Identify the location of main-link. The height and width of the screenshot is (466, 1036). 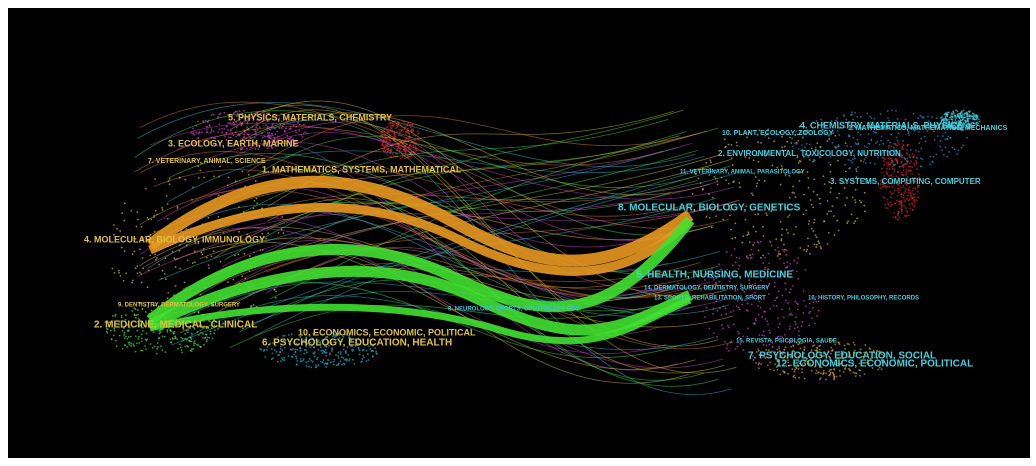
(420, 221).